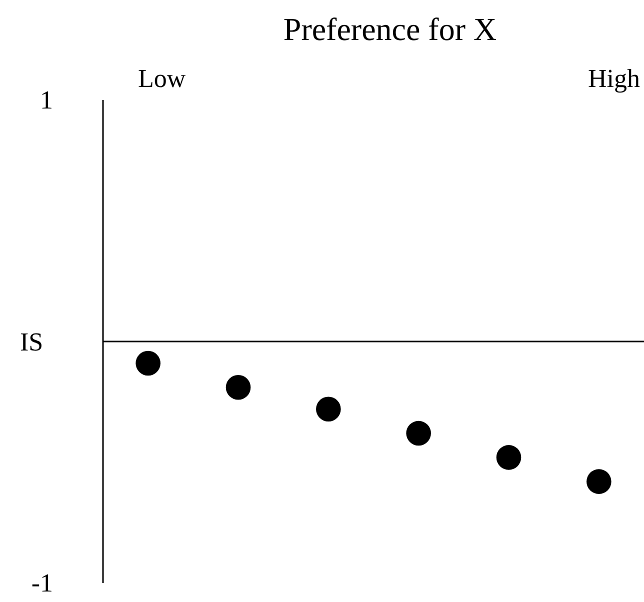 This screenshot has width=644, height=602. What do you see at coordinates (42, 583) in the screenshot?
I see `y-tick-label: -1` at bounding box center [42, 583].